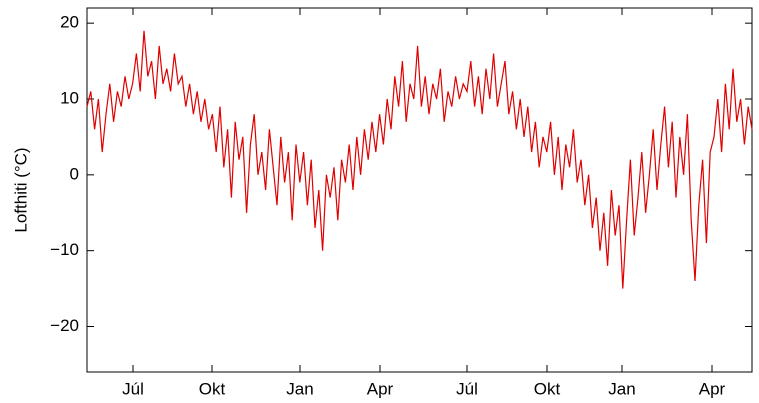 This screenshot has width=759, height=403. I want to click on y-tick-label: 10, so click(69, 97).